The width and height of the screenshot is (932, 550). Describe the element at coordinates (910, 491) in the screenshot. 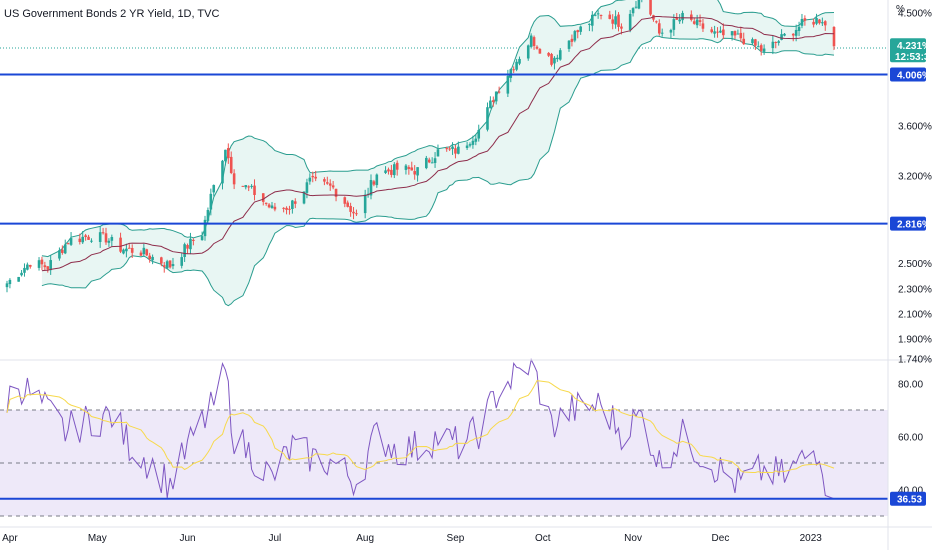

I see `rsi-tick-label: 40.00` at that location.